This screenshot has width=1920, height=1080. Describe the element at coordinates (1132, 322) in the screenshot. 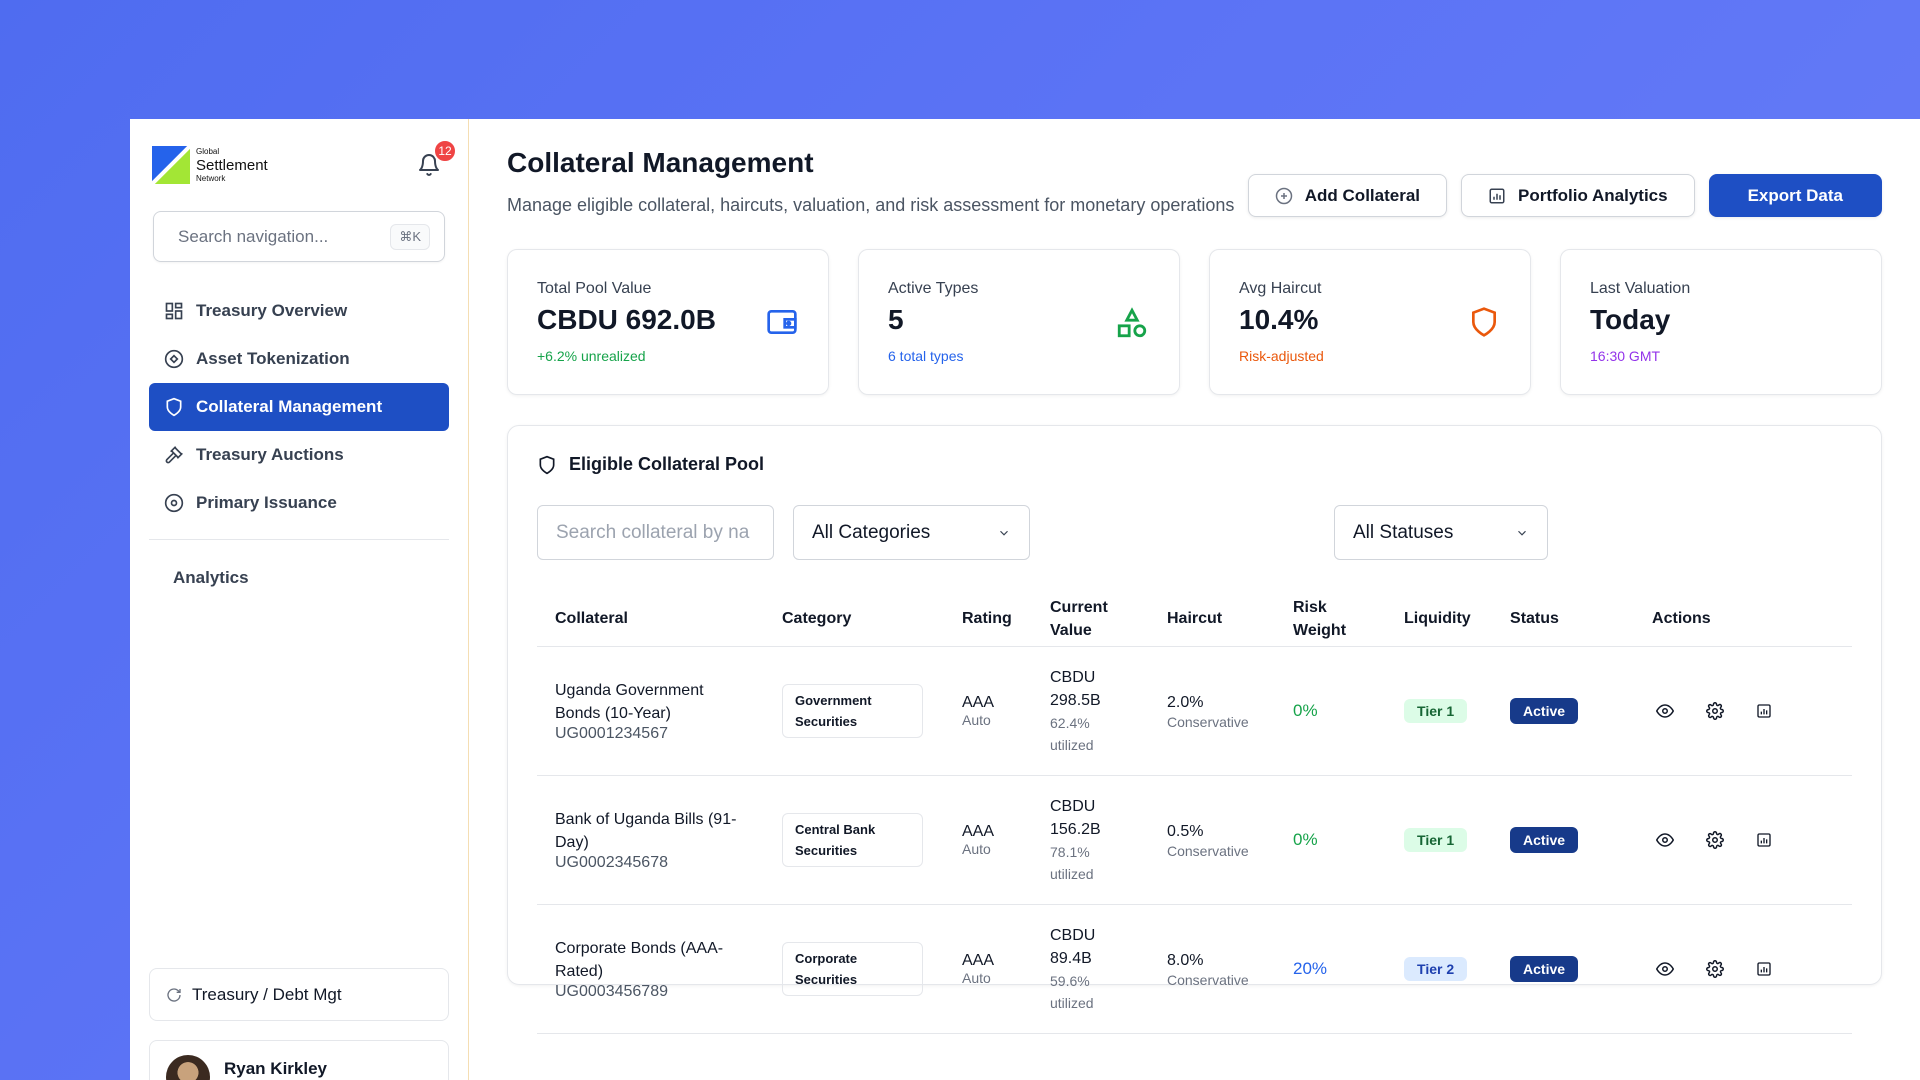

I see `shapes-icon` at that location.